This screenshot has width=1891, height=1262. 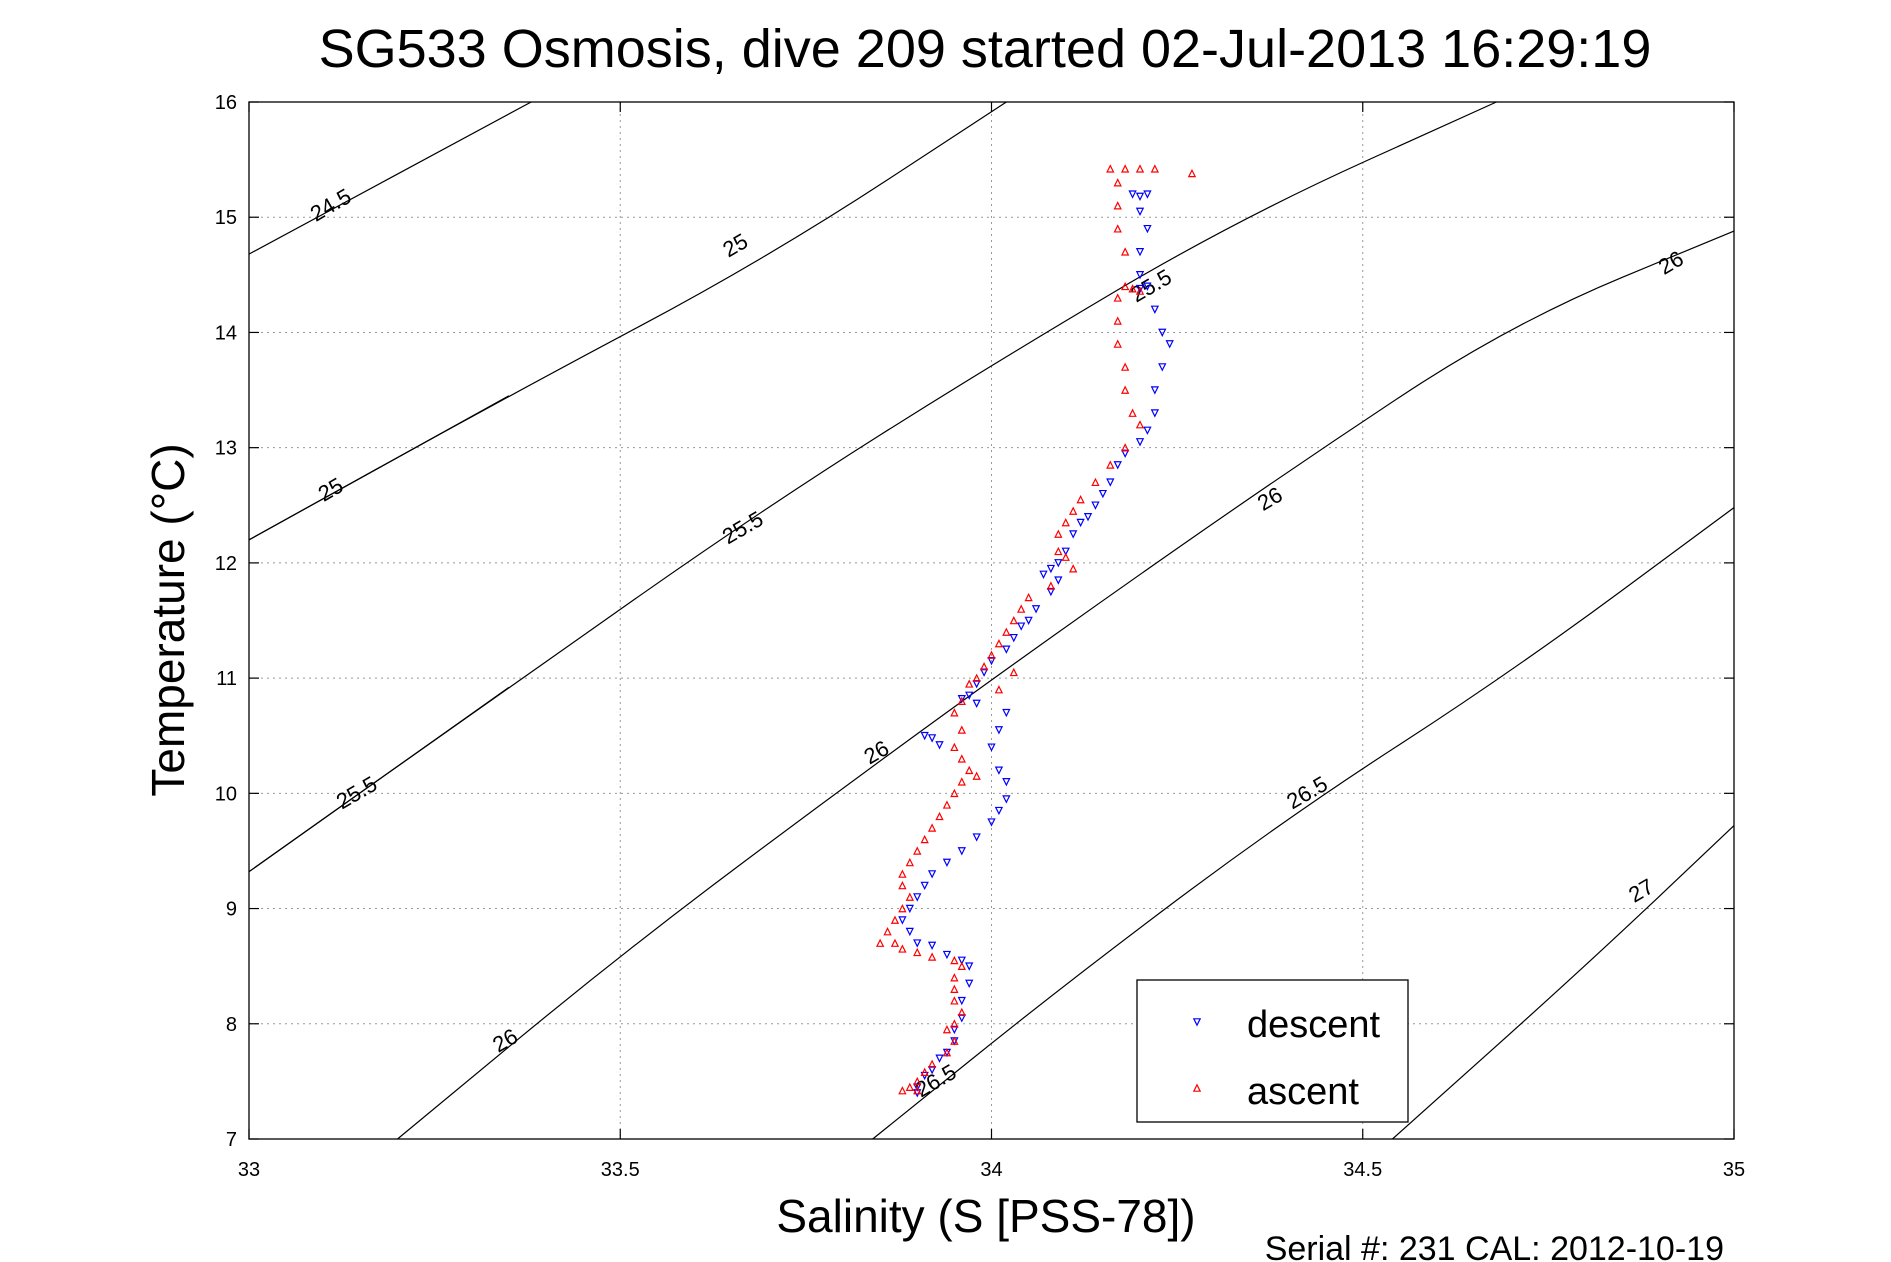 What do you see at coordinates (231, 910) in the screenshot?
I see `y-tick-label: 9` at bounding box center [231, 910].